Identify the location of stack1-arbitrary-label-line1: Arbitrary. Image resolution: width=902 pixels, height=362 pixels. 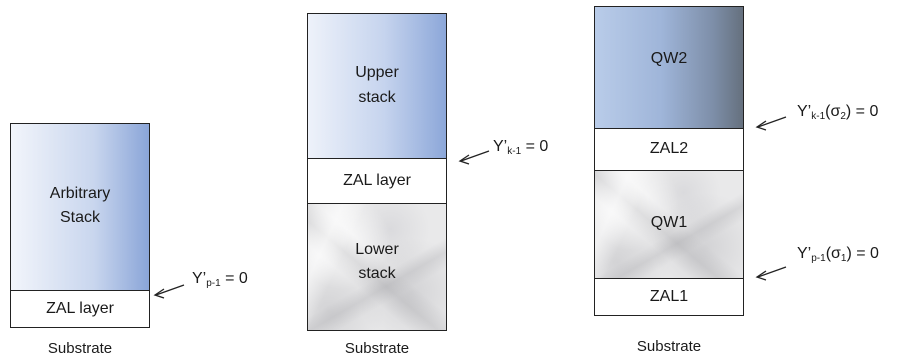
(80, 193).